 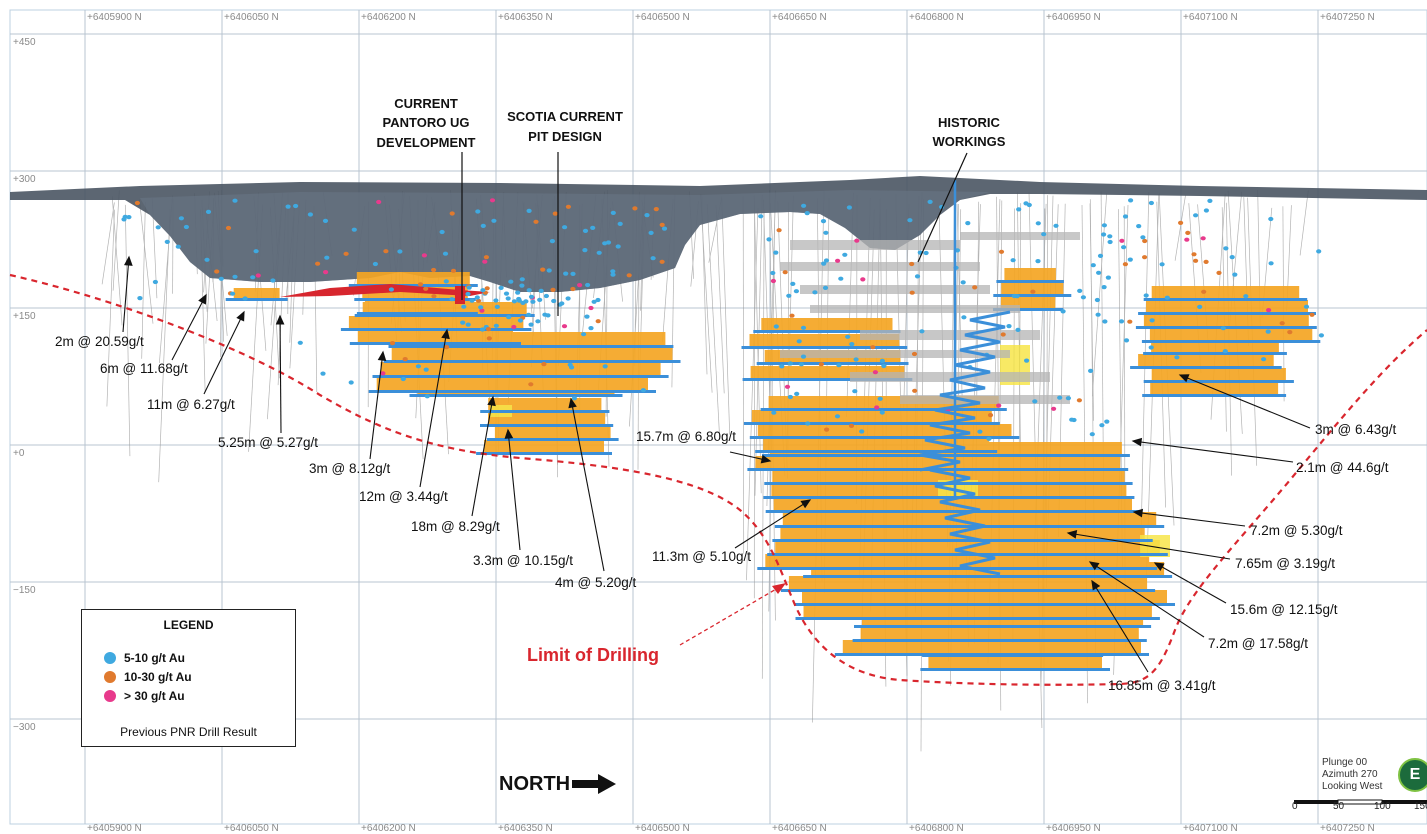 What do you see at coordinates (686, 436) in the screenshot?
I see `intercept-label: 15.7m @ 6.80g/t` at bounding box center [686, 436].